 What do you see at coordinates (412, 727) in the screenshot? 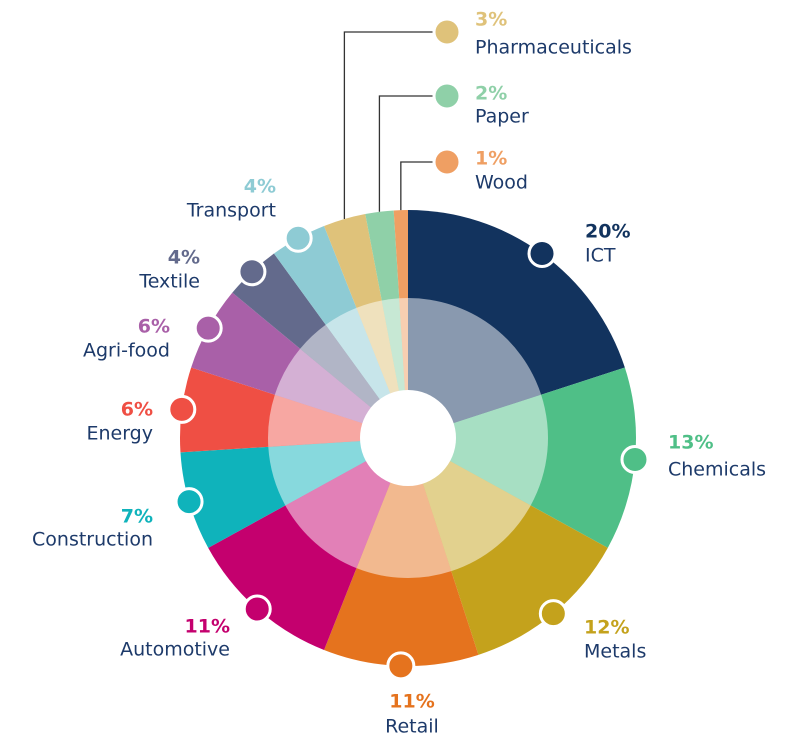
I see `category-label: Retail` at bounding box center [412, 727].